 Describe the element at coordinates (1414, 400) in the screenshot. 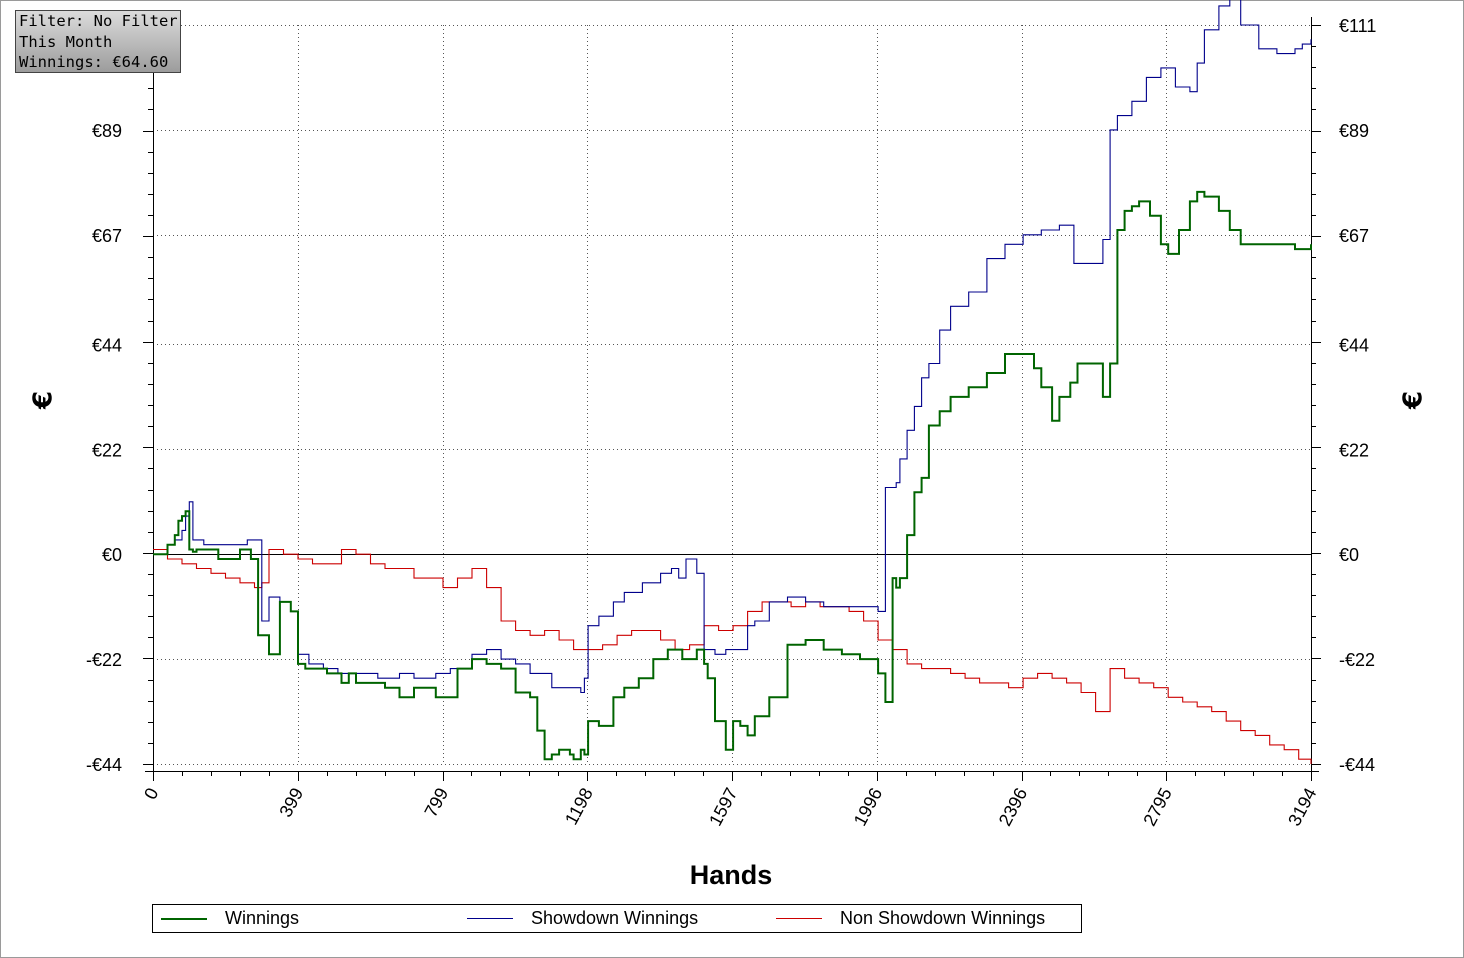

I see `y-axis-title-right: €` at that location.